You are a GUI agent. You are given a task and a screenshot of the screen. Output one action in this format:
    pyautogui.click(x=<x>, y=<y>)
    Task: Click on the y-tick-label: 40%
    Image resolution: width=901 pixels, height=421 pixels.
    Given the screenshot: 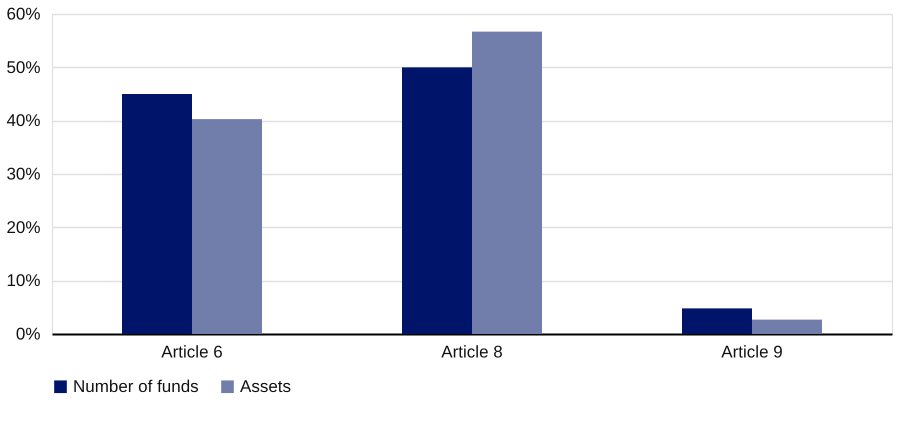 What is the action you would take?
    pyautogui.click(x=23, y=120)
    